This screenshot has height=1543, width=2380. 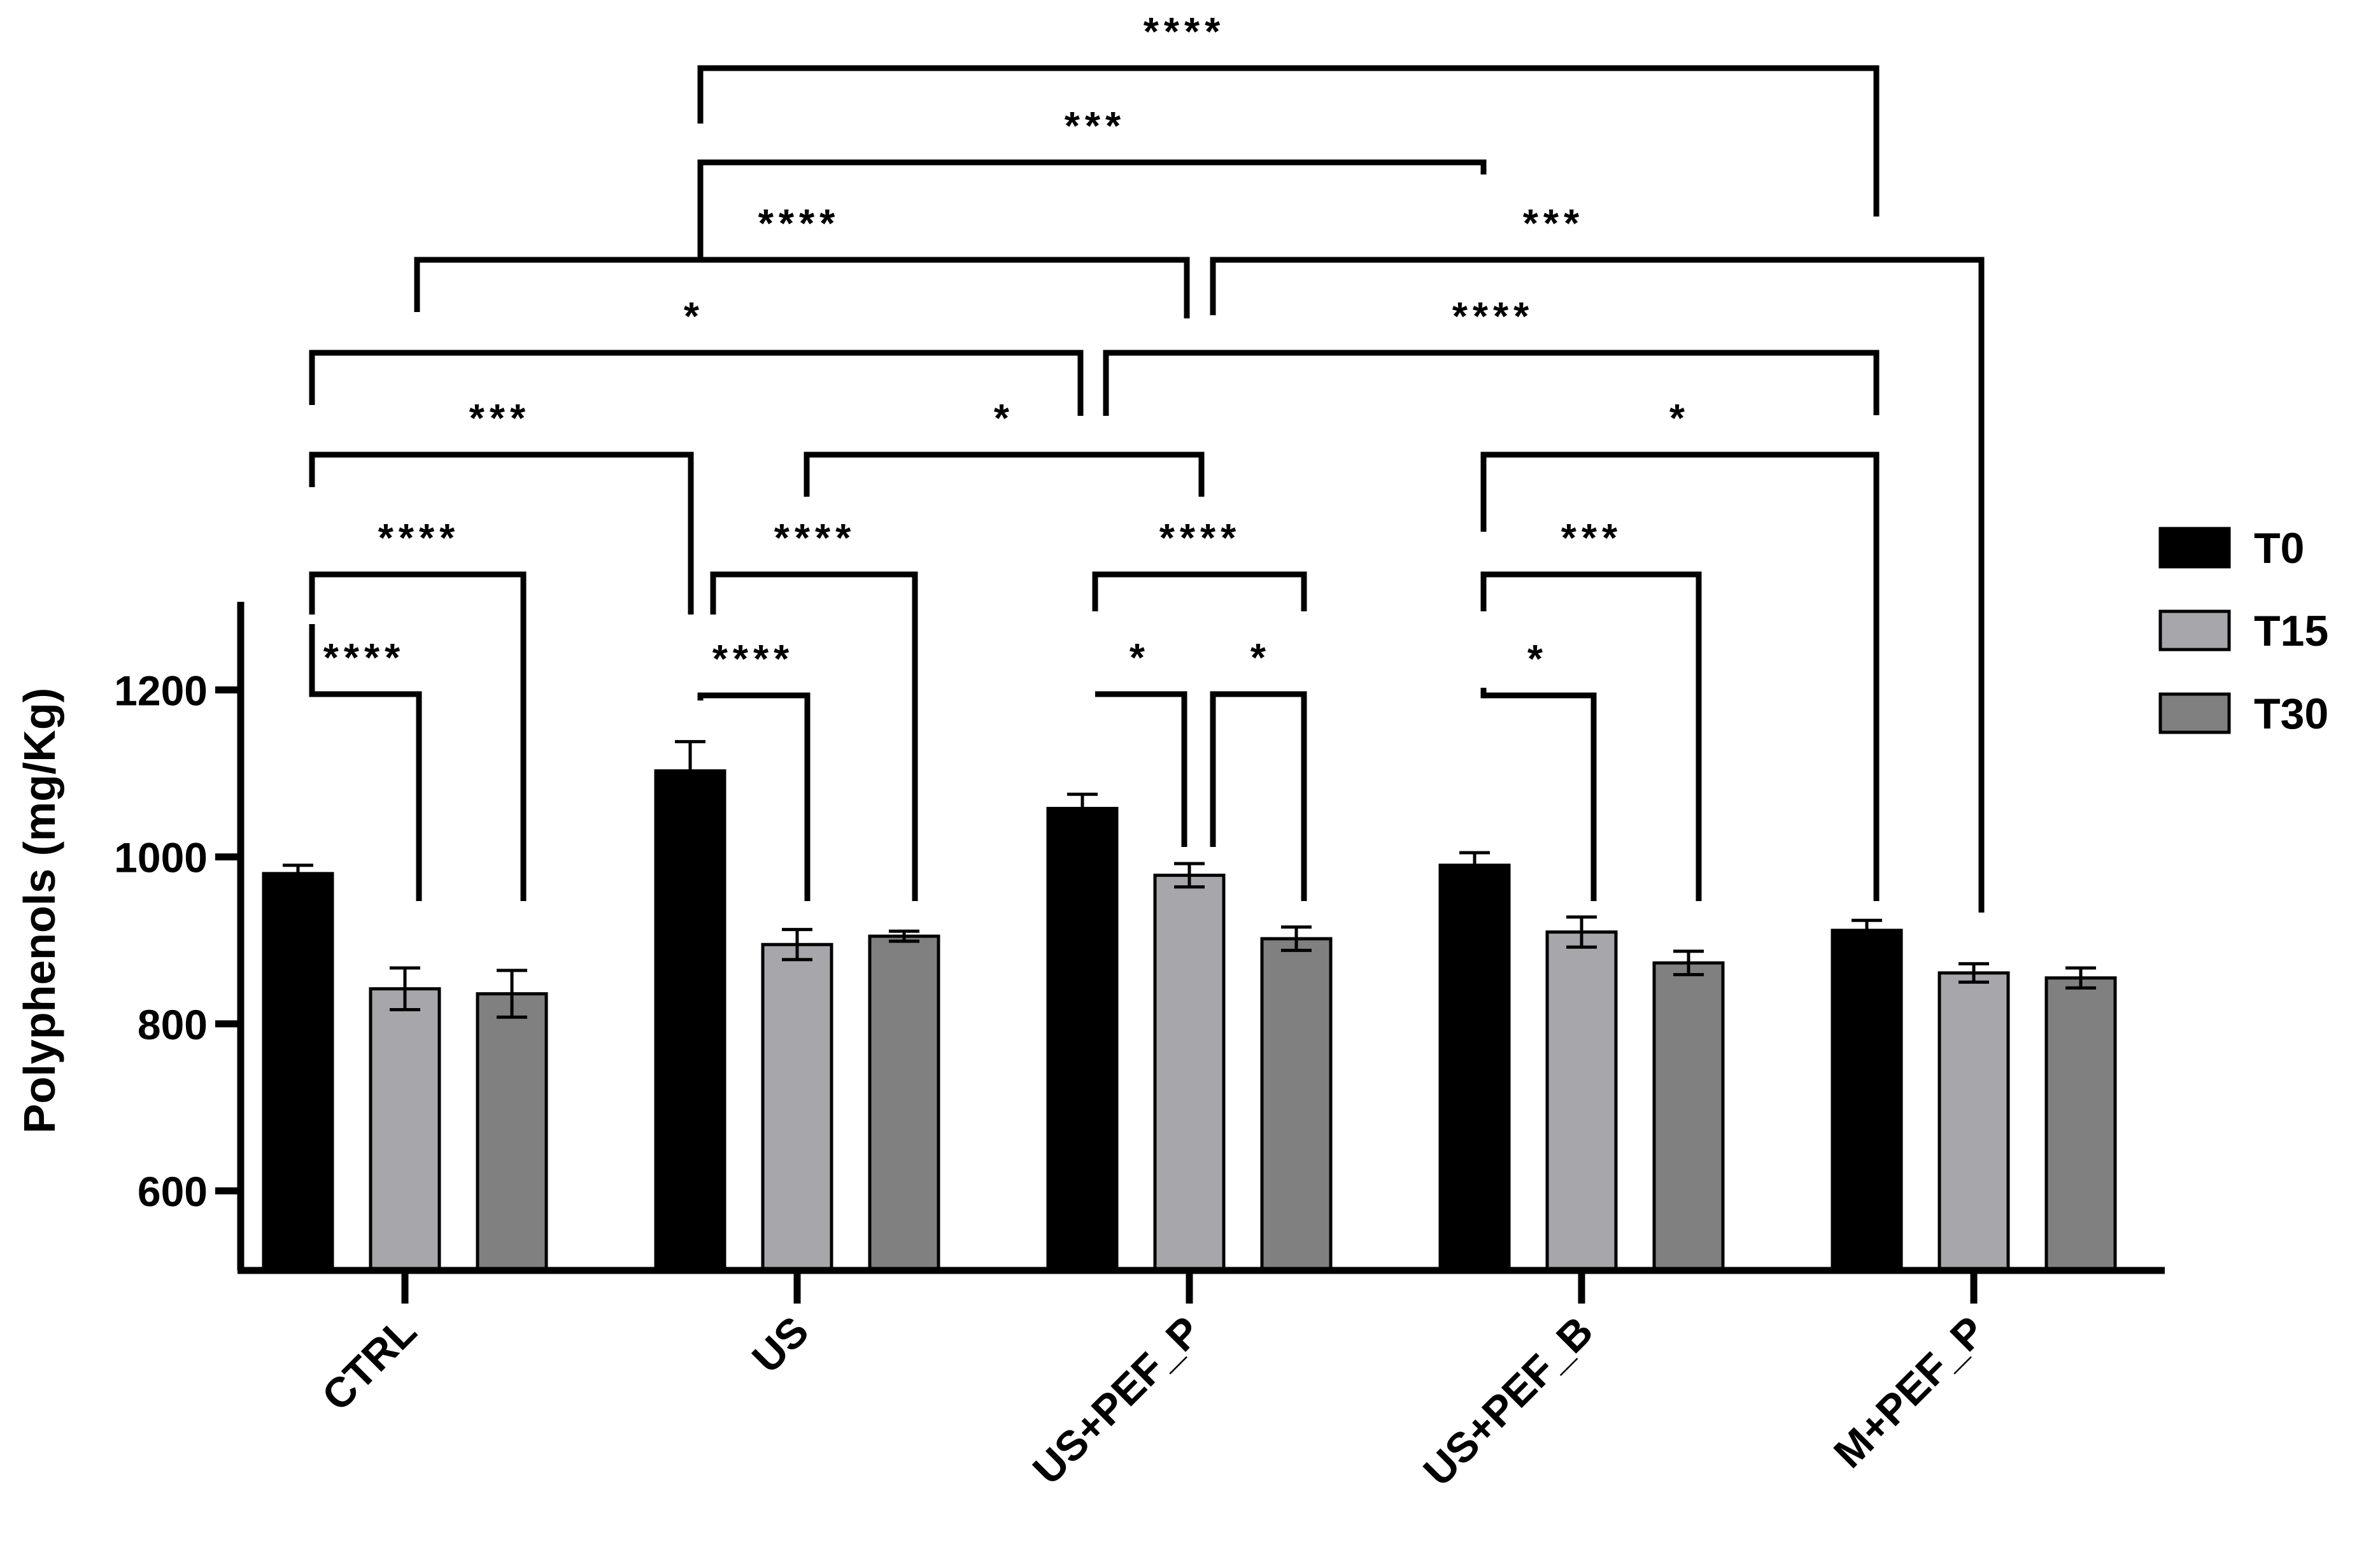 What do you see at coordinates (2279, 548) in the screenshot?
I see `legend-label: T0` at bounding box center [2279, 548].